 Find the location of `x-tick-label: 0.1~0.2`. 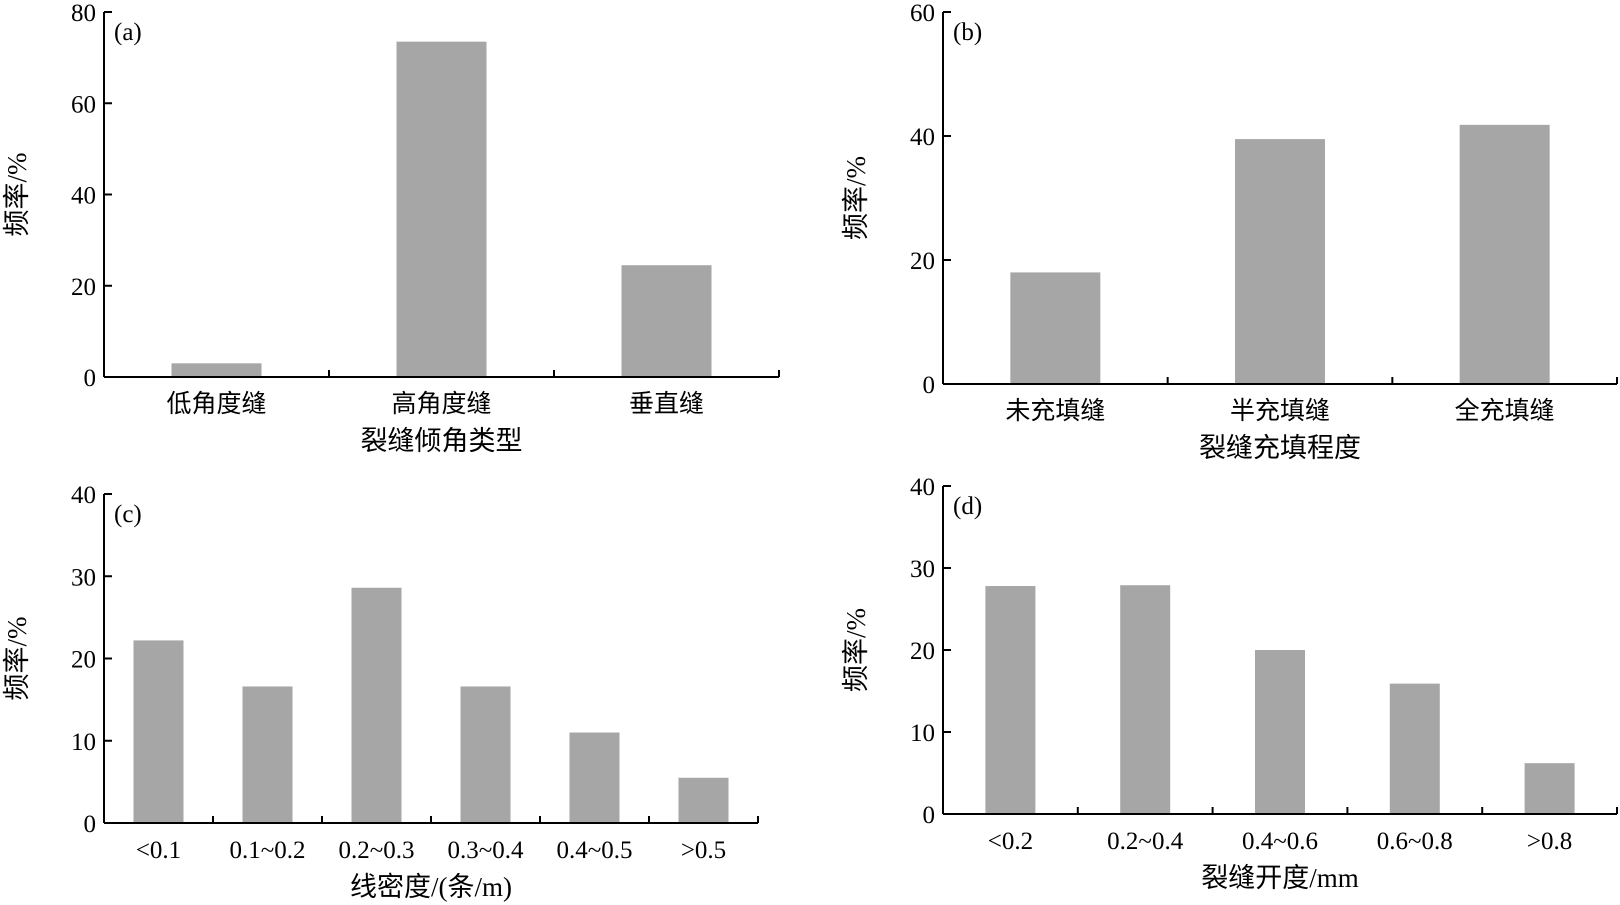

x-tick-label: 0.1~0.2 is located at coordinates (267, 850).